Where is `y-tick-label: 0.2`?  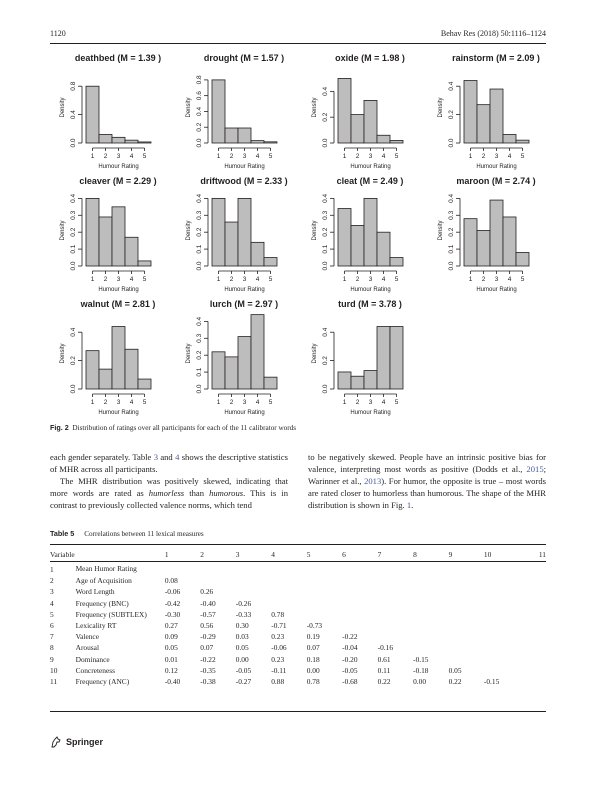
y-tick-label: 0.2 is located at coordinates (199, 354).